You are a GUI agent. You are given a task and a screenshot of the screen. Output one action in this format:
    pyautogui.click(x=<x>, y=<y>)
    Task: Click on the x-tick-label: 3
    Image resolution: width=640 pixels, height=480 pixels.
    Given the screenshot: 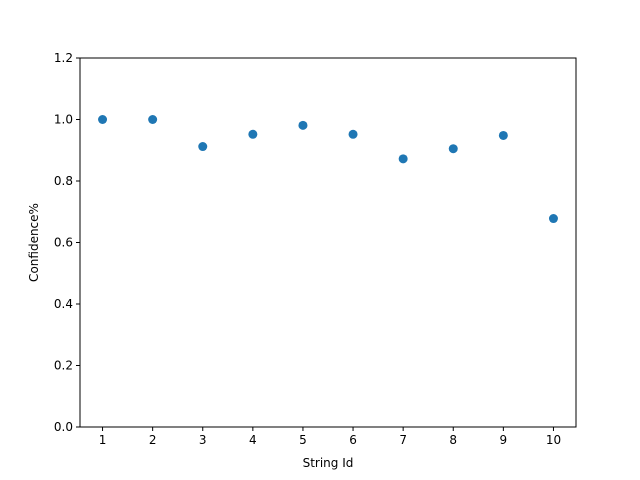 What is the action you would take?
    pyautogui.click(x=203, y=440)
    